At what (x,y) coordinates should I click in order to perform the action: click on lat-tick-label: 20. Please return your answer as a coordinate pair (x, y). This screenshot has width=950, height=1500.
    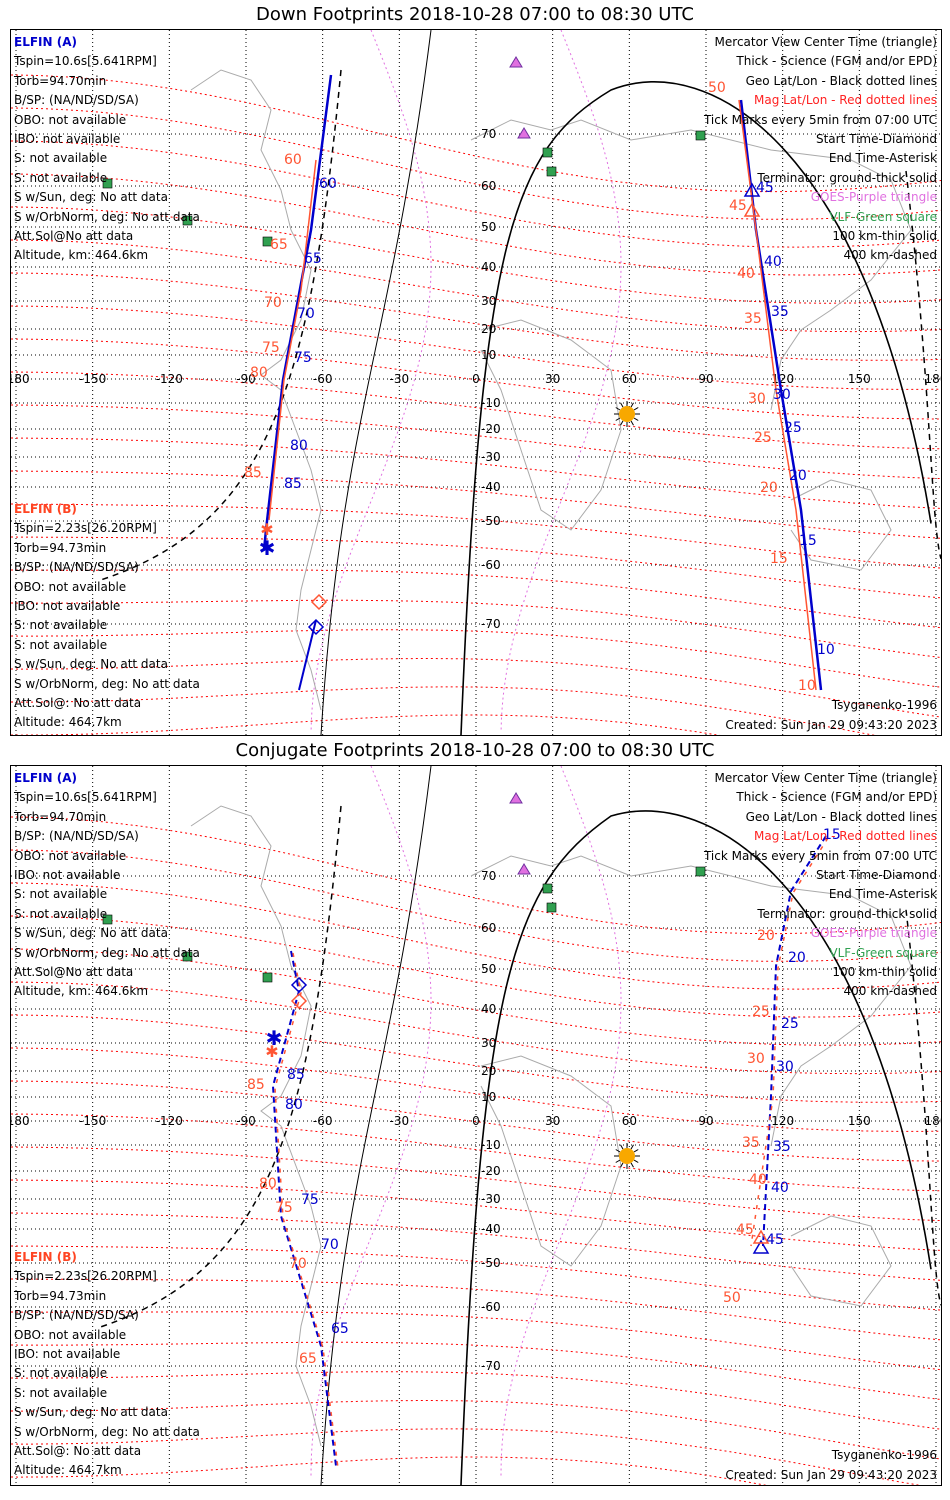
    Looking at the image, I should click on (488, 329).